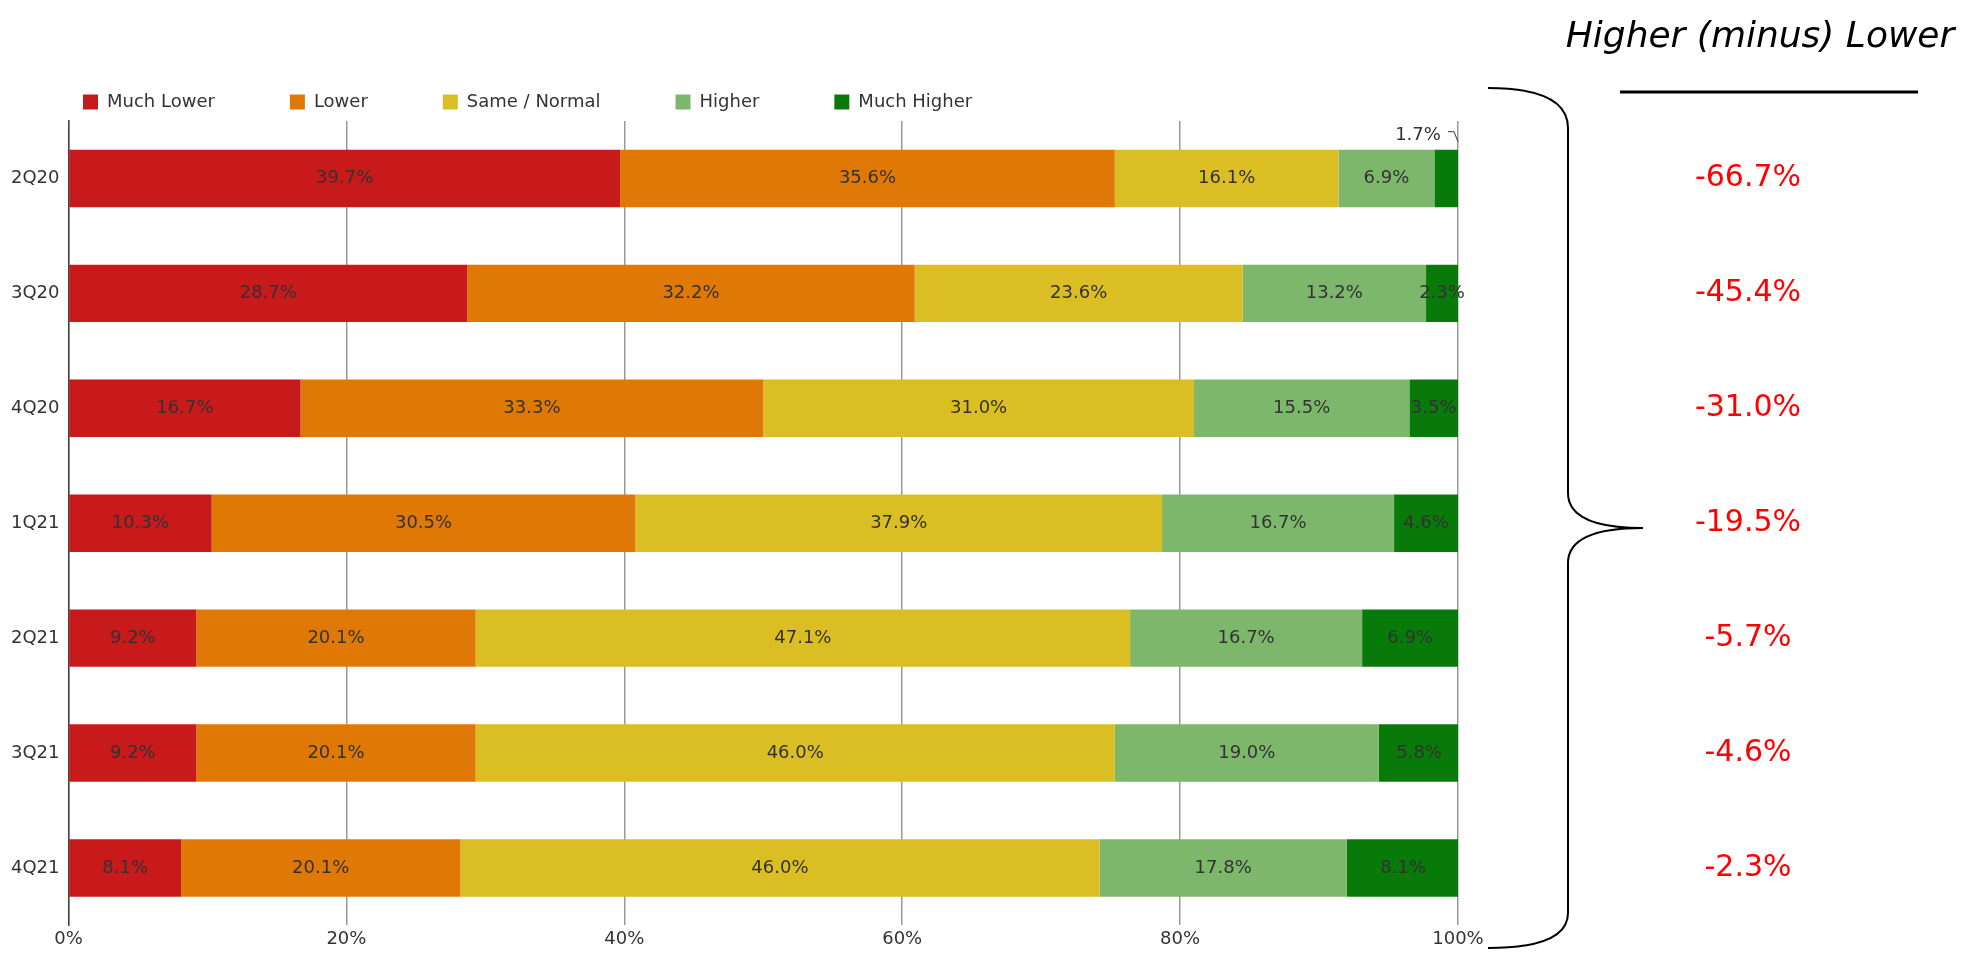 Image resolution: width=1986 pixels, height=960 pixels. Describe the element at coordinates (35, 866) in the screenshot. I see `y-tick-label: 4Q21` at that location.